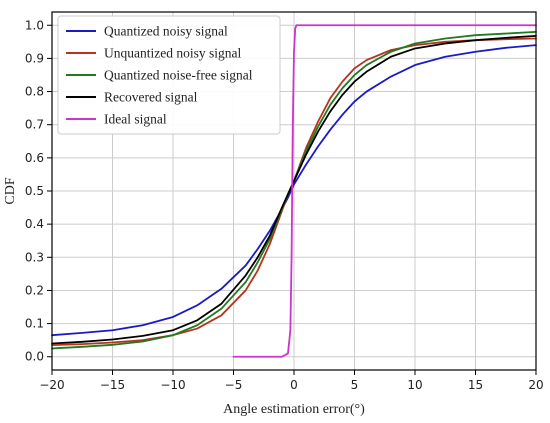 The image size is (550, 423). Describe the element at coordinates (112, 385) in the screenshot. I see `x-tick-label: −15` at that location.